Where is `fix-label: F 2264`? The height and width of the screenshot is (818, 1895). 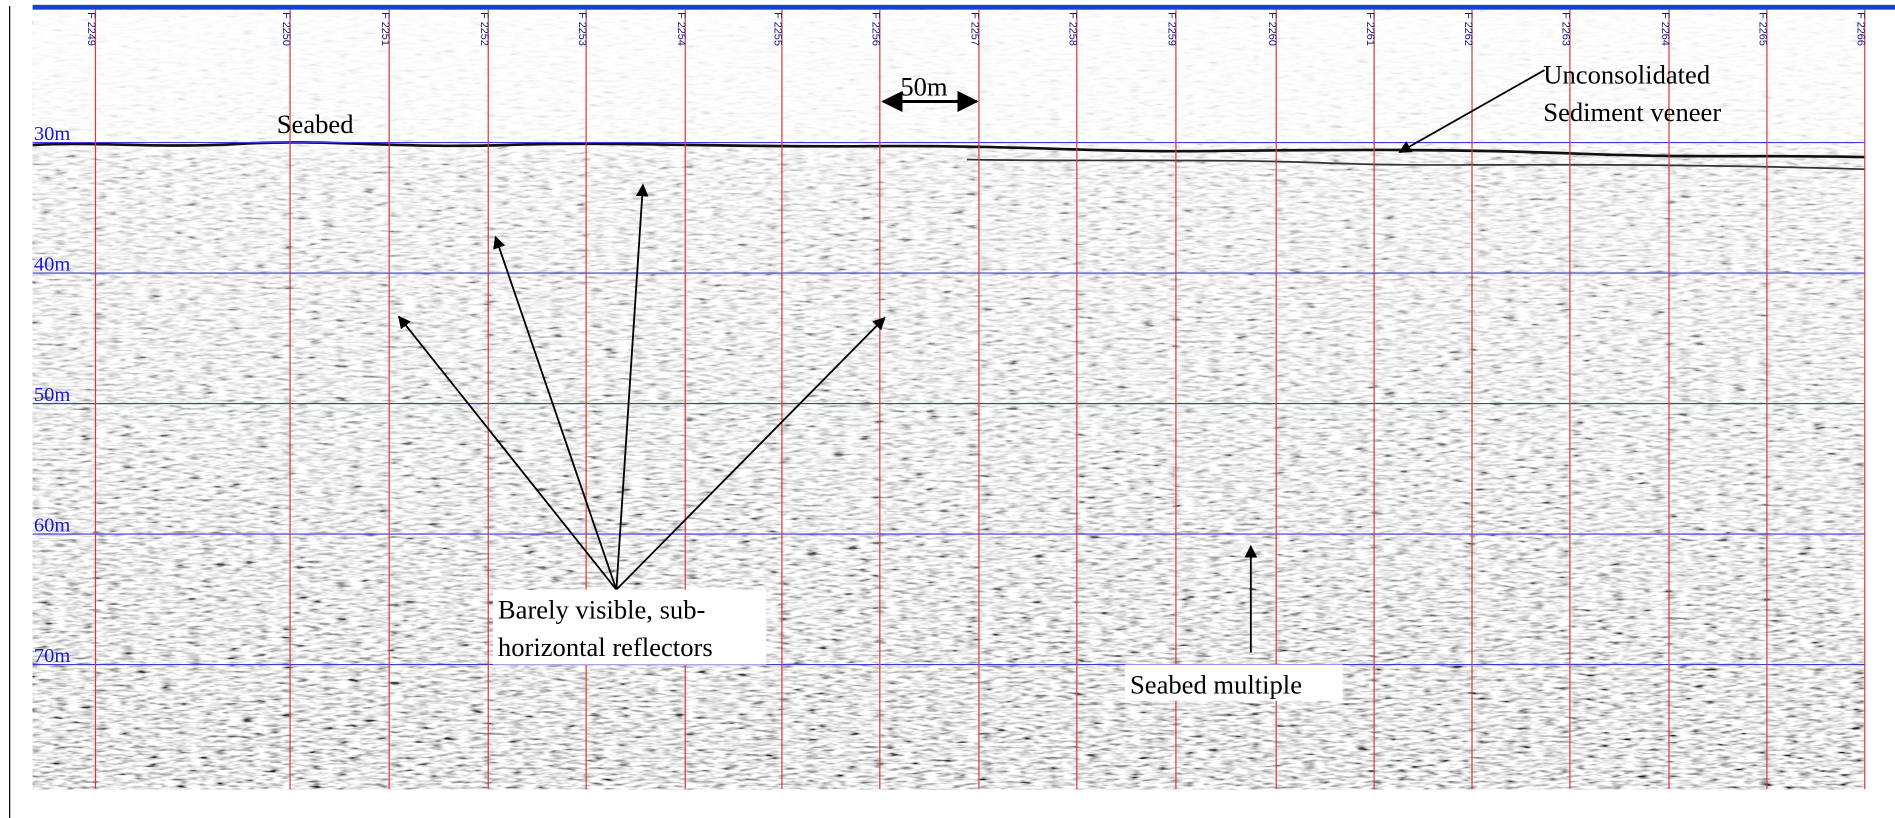
fix-label: F 2264 is located at coordinates (1665, 29).